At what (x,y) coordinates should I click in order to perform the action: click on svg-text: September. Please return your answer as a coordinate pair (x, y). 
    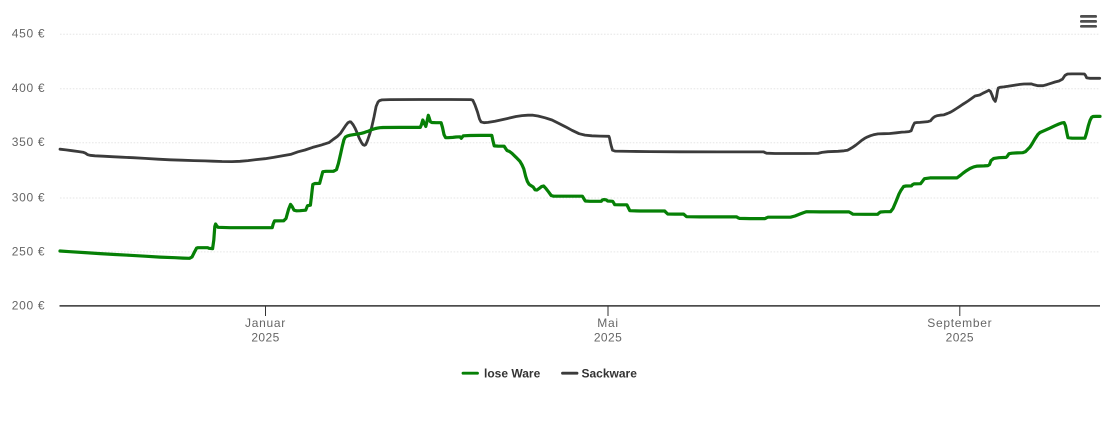
    Looking at the image, I should click on (959, 323).